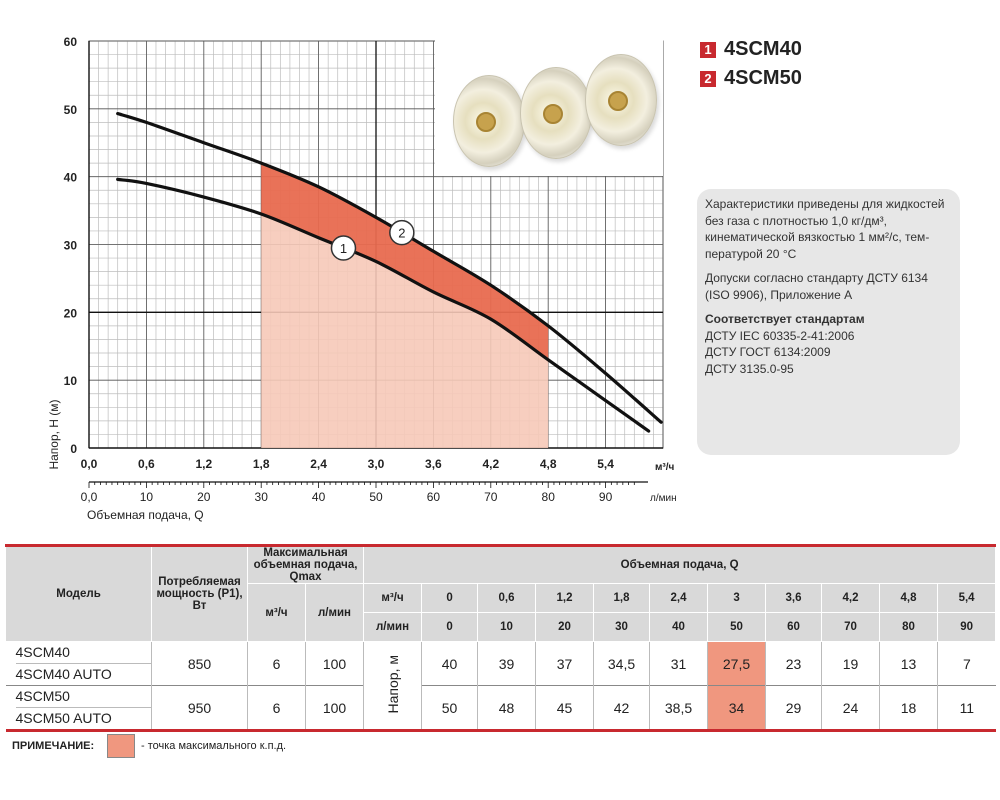 Image resolution: width=1000 pixels, height=800 pixels. What do you see at coordinates (548, 464) in the screenshot?
I see `x-tick-label: 4,8` at bounding box center [548, 464].